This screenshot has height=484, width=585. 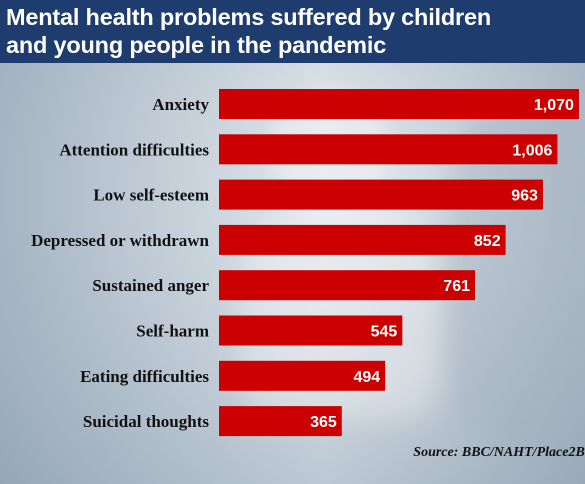 I want to click on value-label: 365, so click(x=323, y=422).